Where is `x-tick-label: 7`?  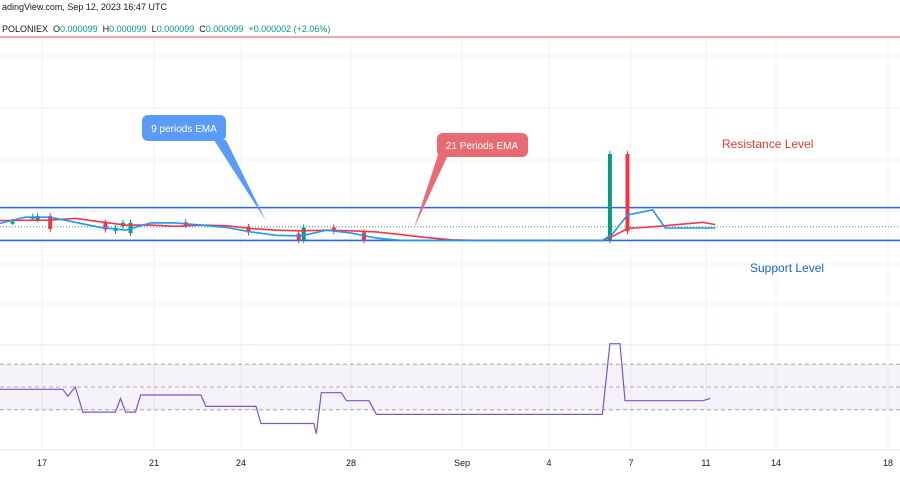
x-tick-label: 7 is located at coordinates (630, 463).